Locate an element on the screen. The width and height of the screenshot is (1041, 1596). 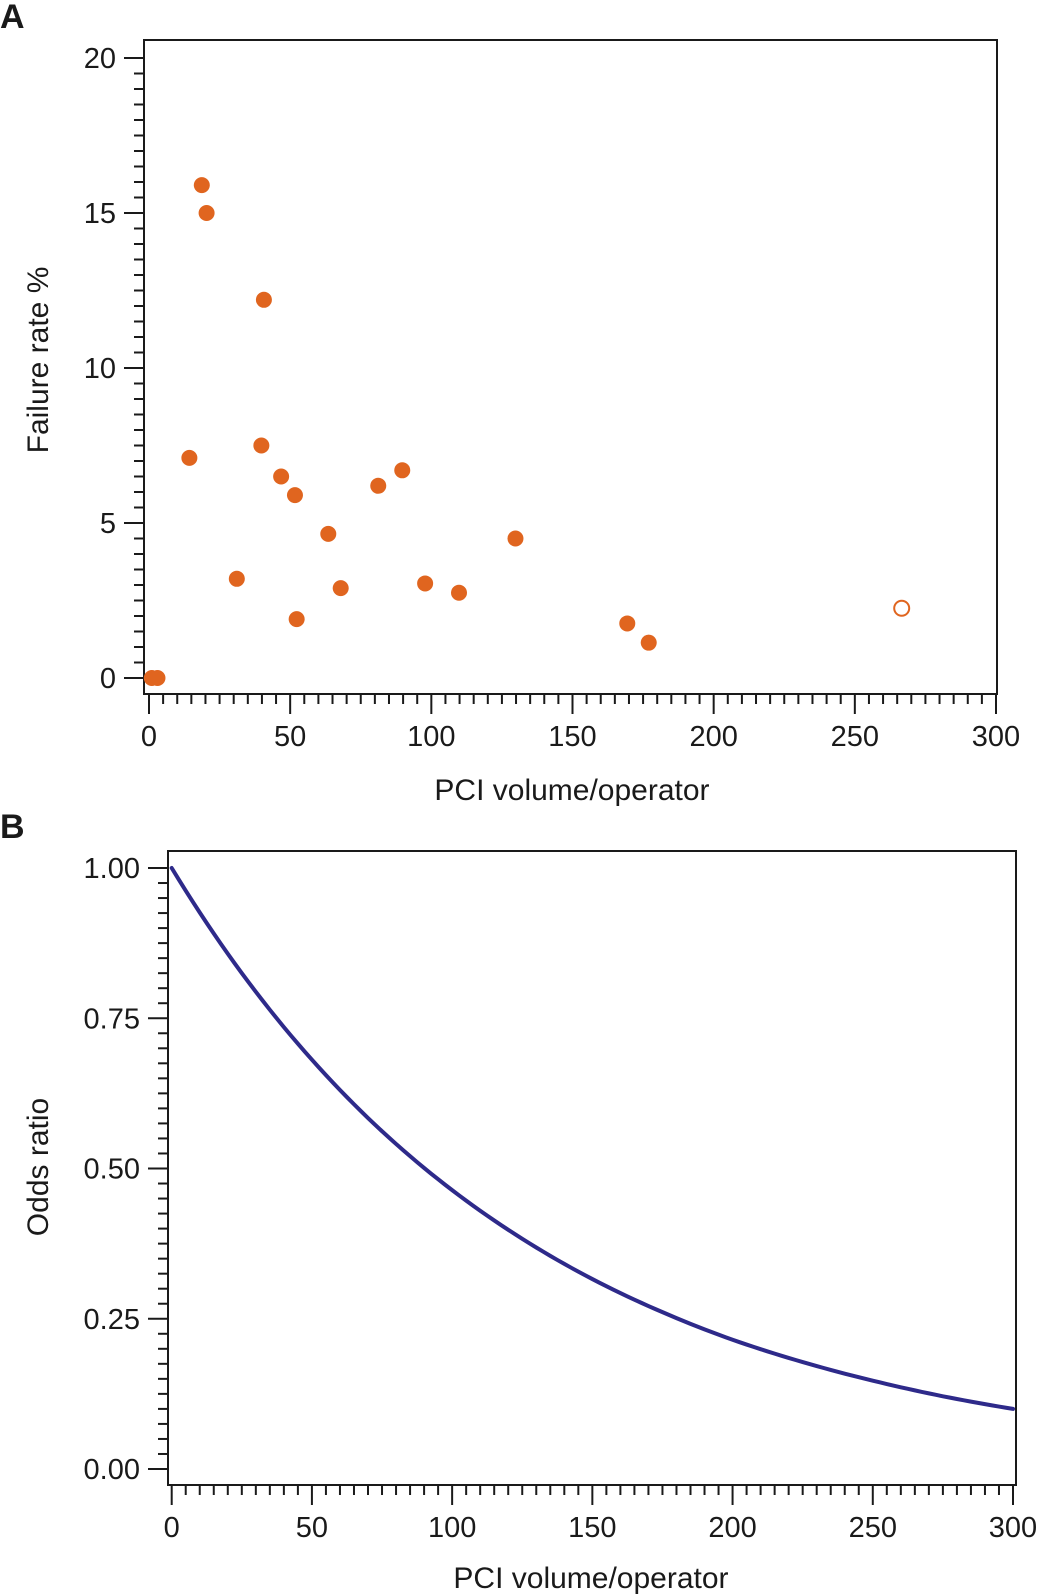
panel-a-x-axis: 0 50 100 150 200 250 300 is located at coordinates (580, 723).